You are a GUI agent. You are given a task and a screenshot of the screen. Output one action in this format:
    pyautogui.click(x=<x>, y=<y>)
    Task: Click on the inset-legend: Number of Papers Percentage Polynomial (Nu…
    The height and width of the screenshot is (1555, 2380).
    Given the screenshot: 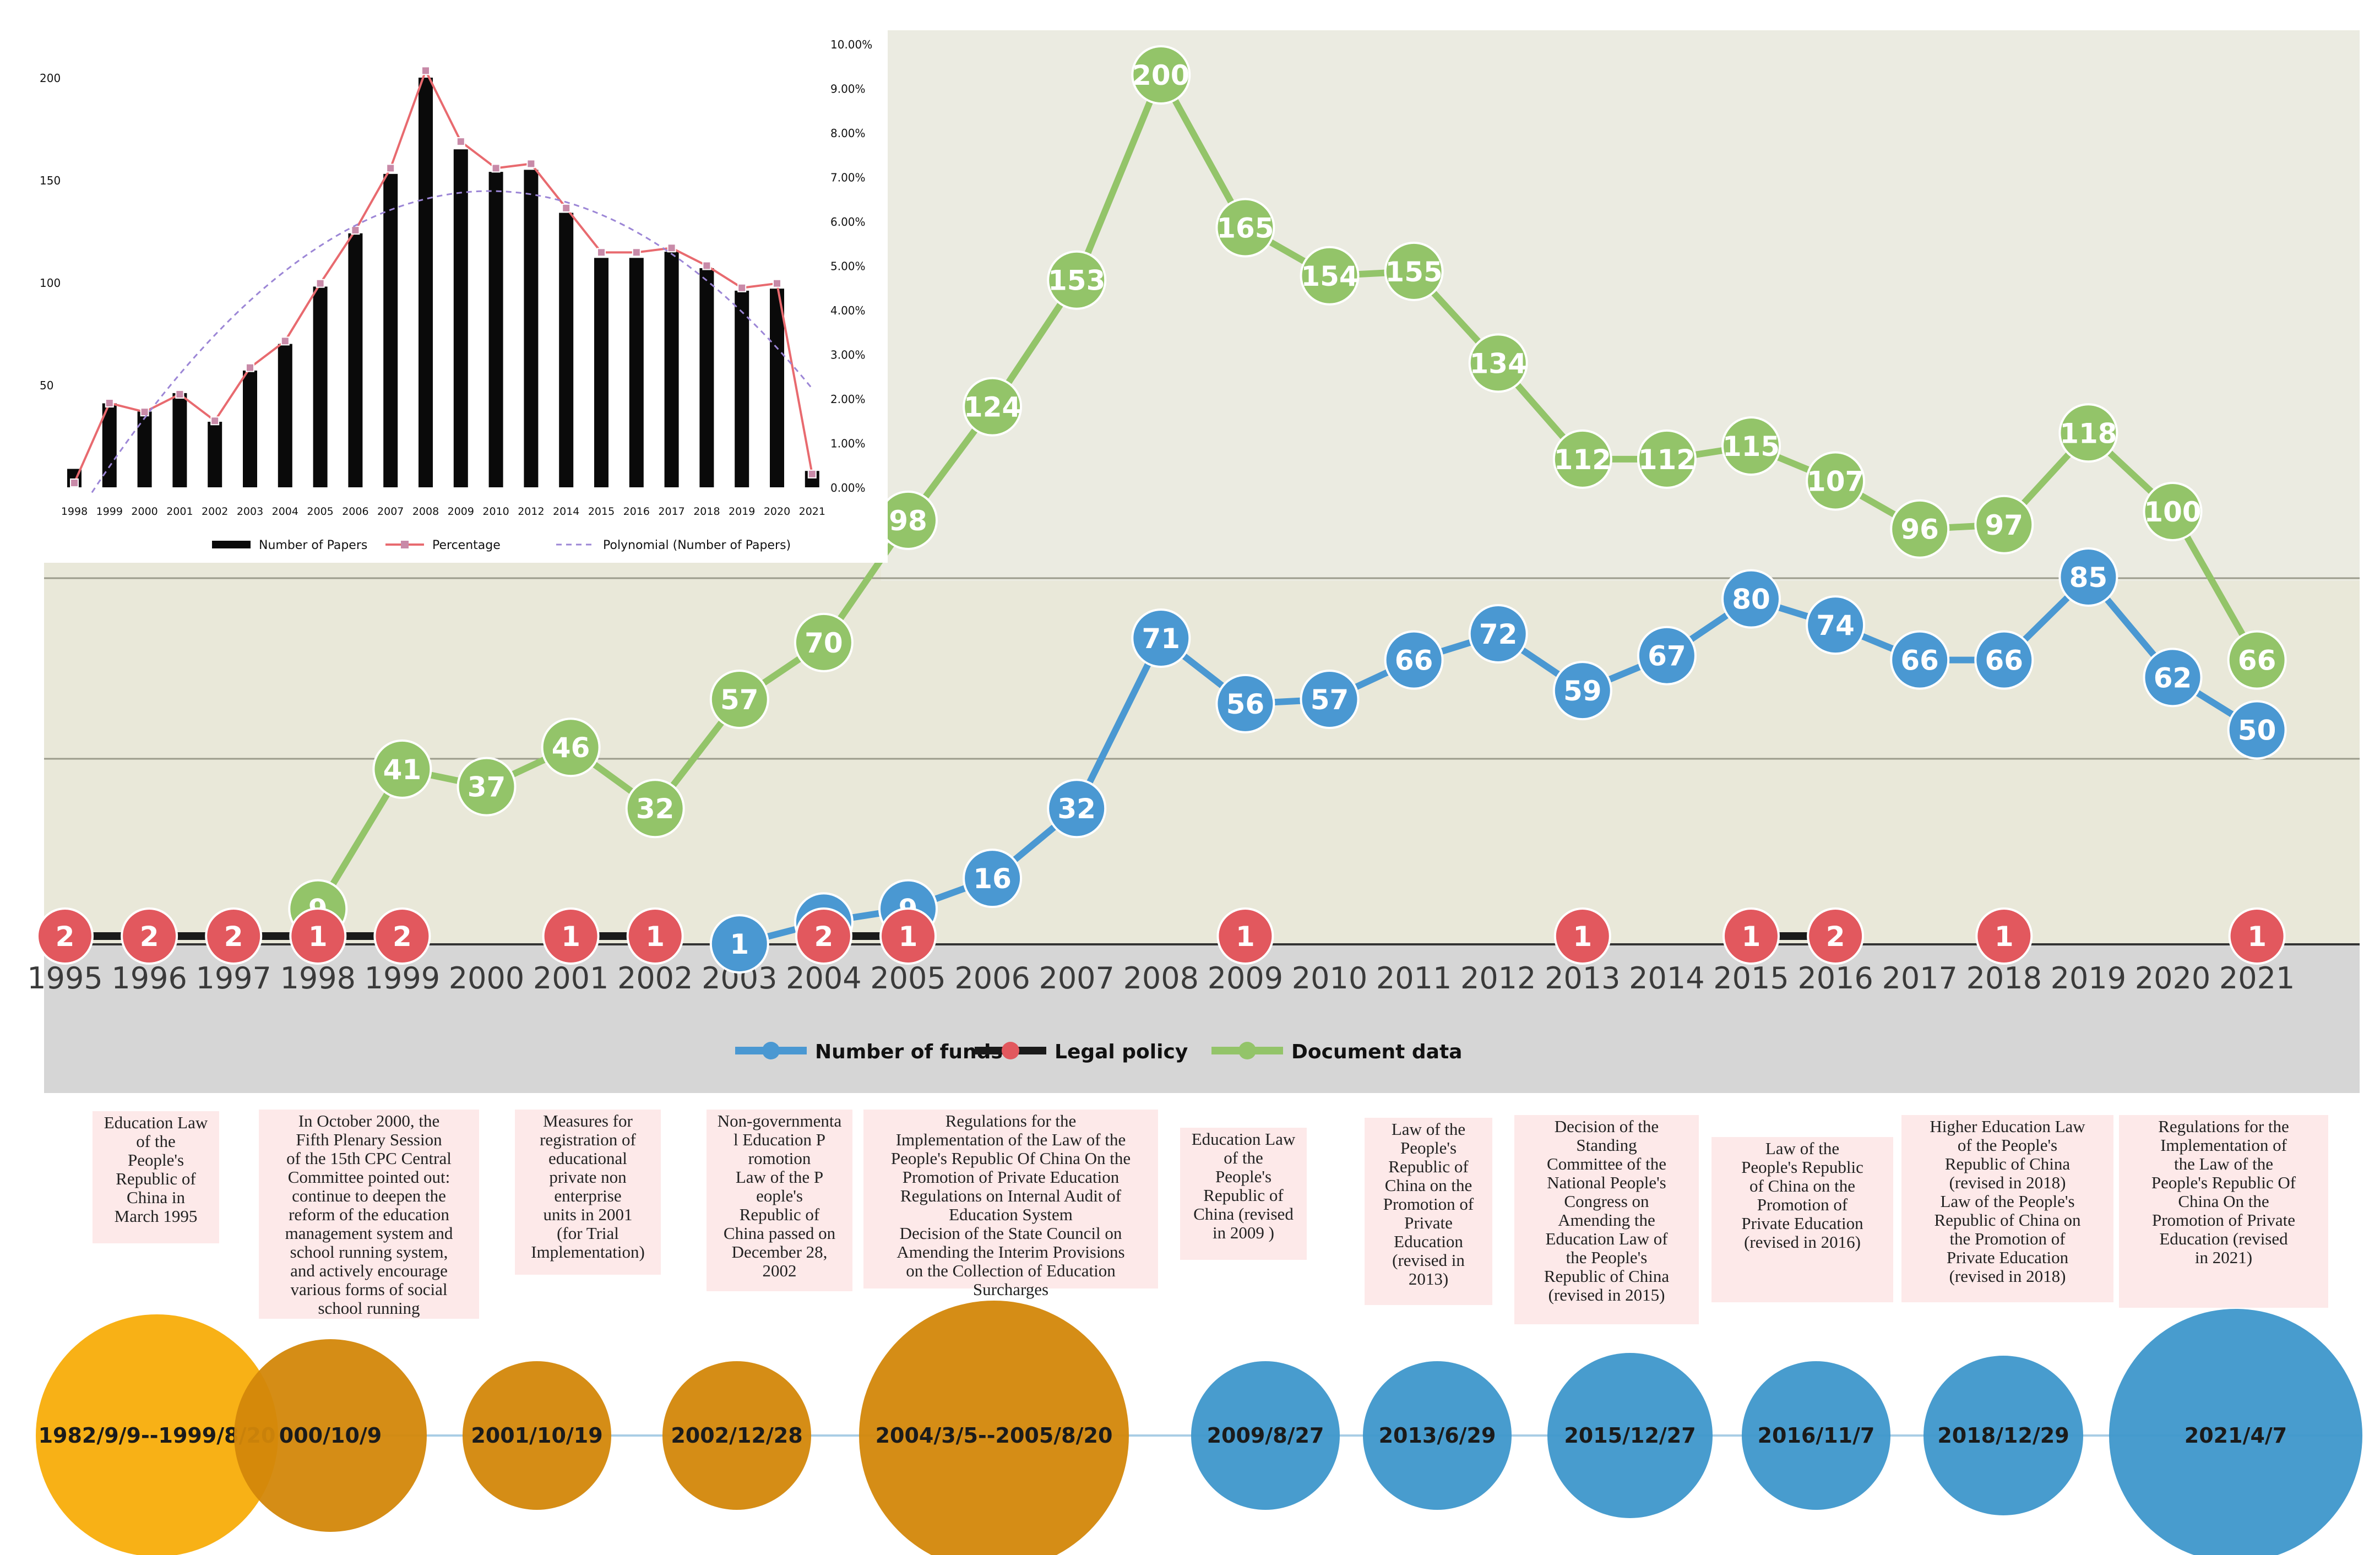 What is the action you would take?
    pyautogui.click(x=501, y=545)
    